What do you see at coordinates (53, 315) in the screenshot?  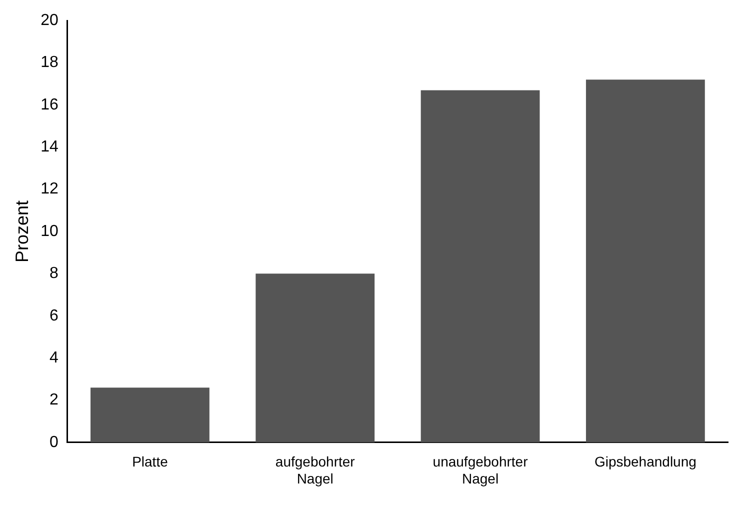 I see `y-tick-label: 6` at bounding box center [53, 315].